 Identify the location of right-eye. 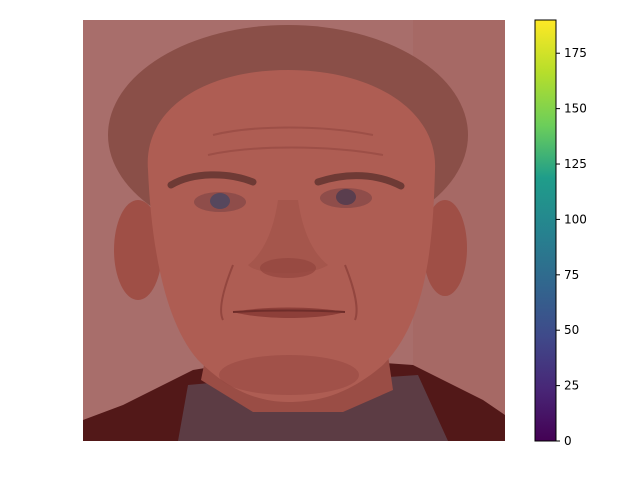
(346, 197).